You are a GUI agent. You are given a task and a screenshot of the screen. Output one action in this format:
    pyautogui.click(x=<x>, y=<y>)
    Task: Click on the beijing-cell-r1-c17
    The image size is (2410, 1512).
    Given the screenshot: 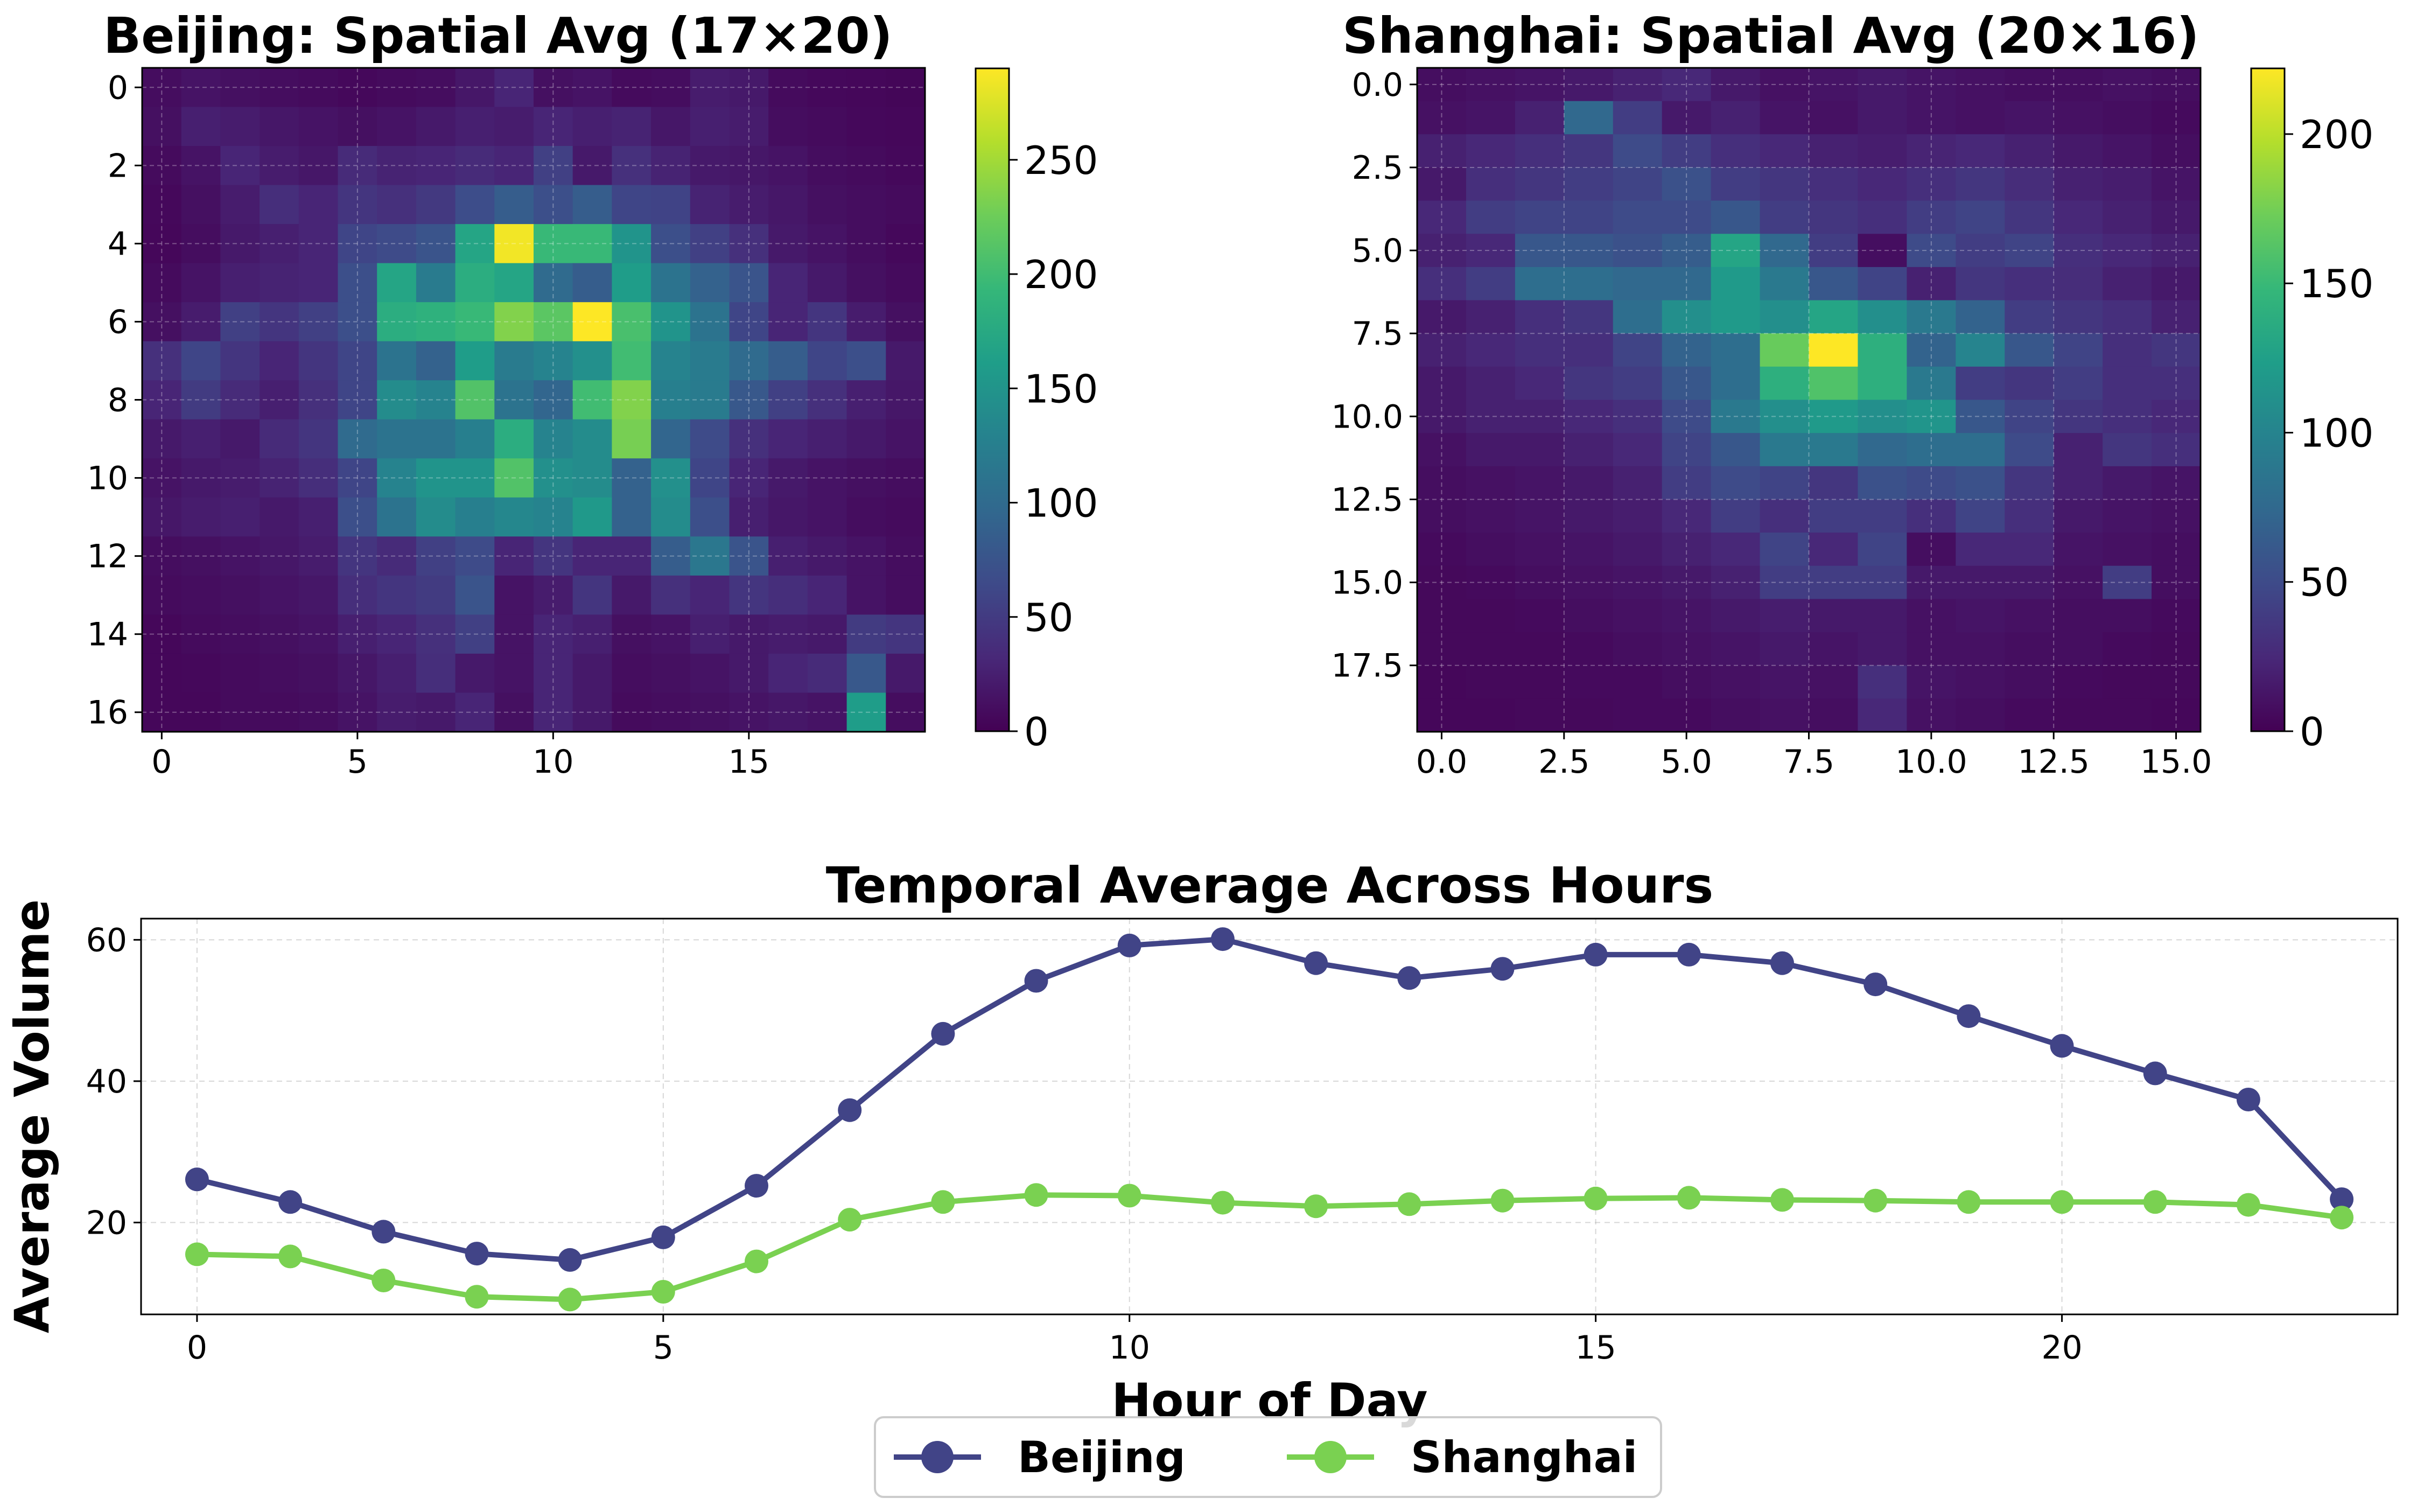 What is the action you would take?
    pyautogui.click(x=827, y=126)
    